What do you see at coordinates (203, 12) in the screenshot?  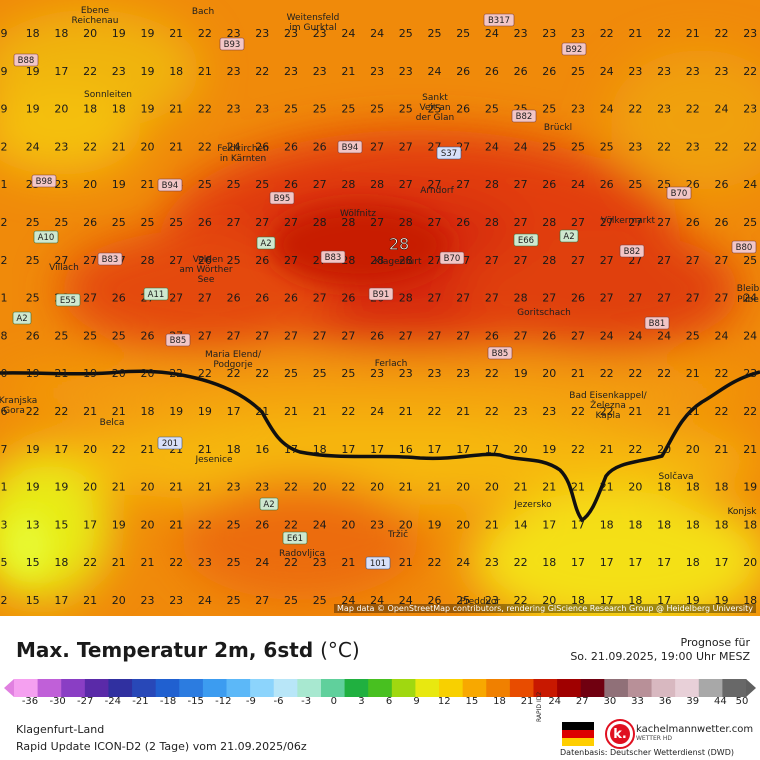 I see `place-label: Bach` at bounding box center [203, 12].